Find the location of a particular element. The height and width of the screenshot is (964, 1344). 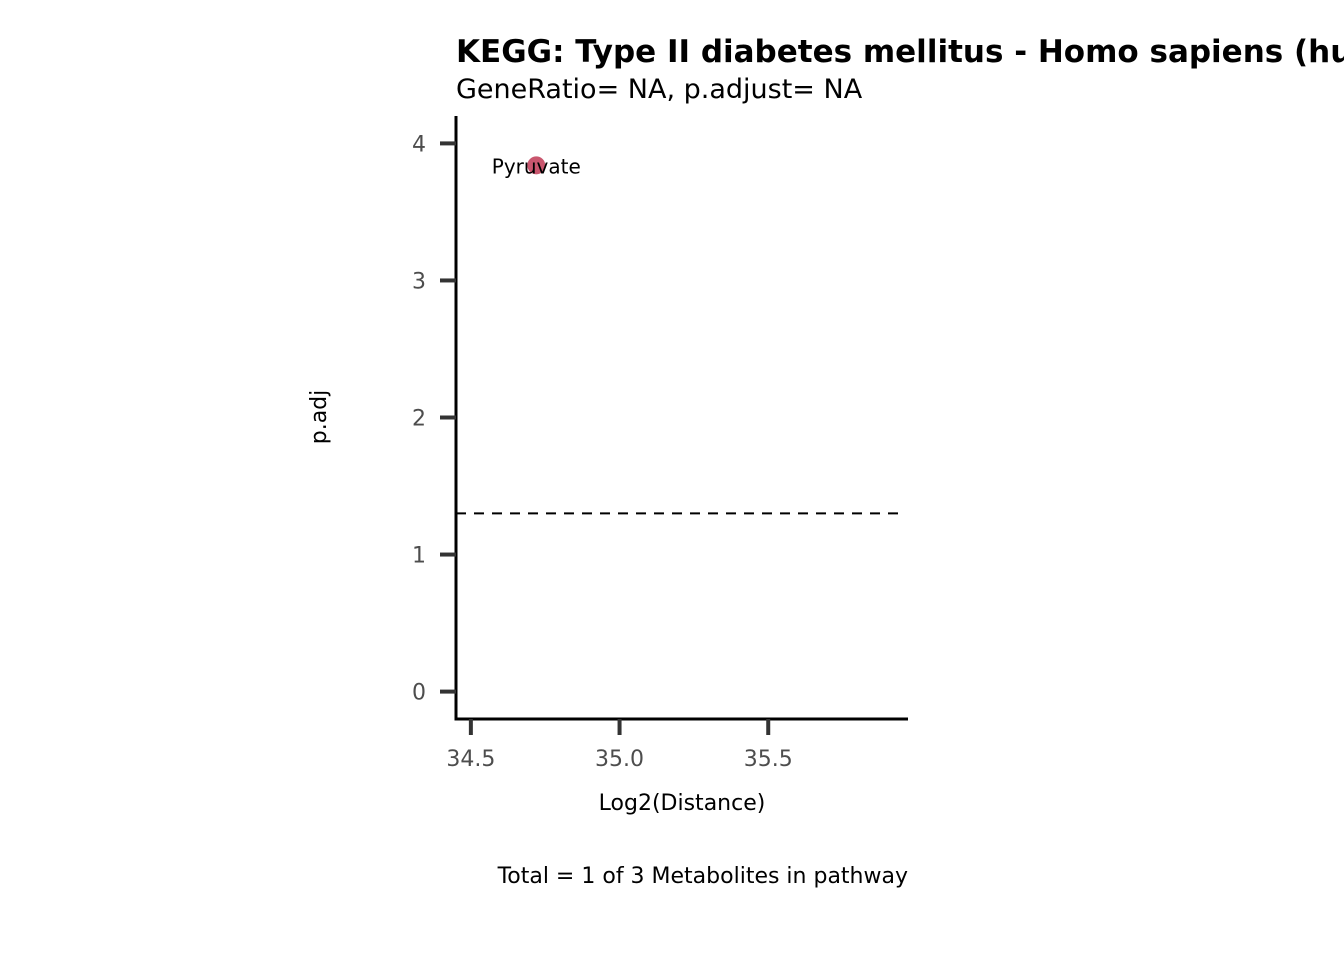

y-tick-label: 0 is located at coordinates (419, 693).